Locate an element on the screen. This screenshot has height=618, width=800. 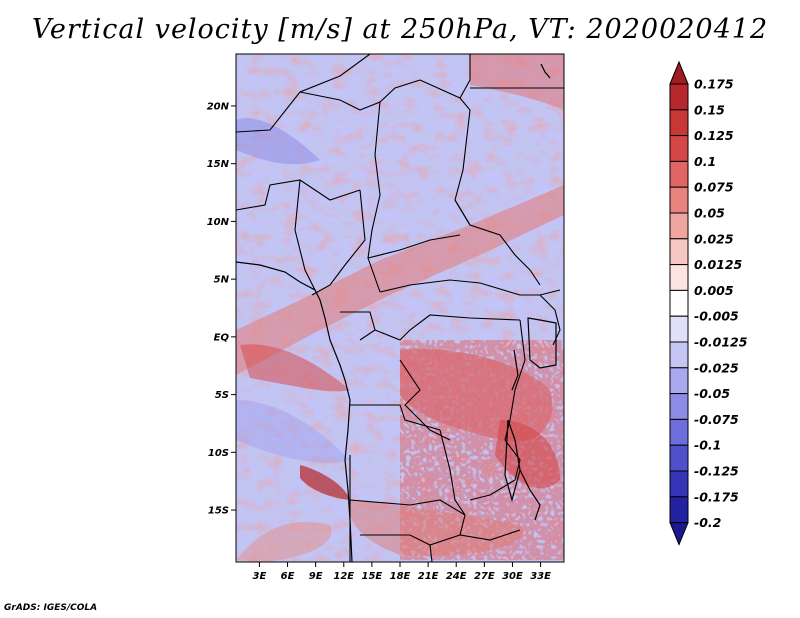
colorbar-label: -0.025 is located at coordinates (716, 367).